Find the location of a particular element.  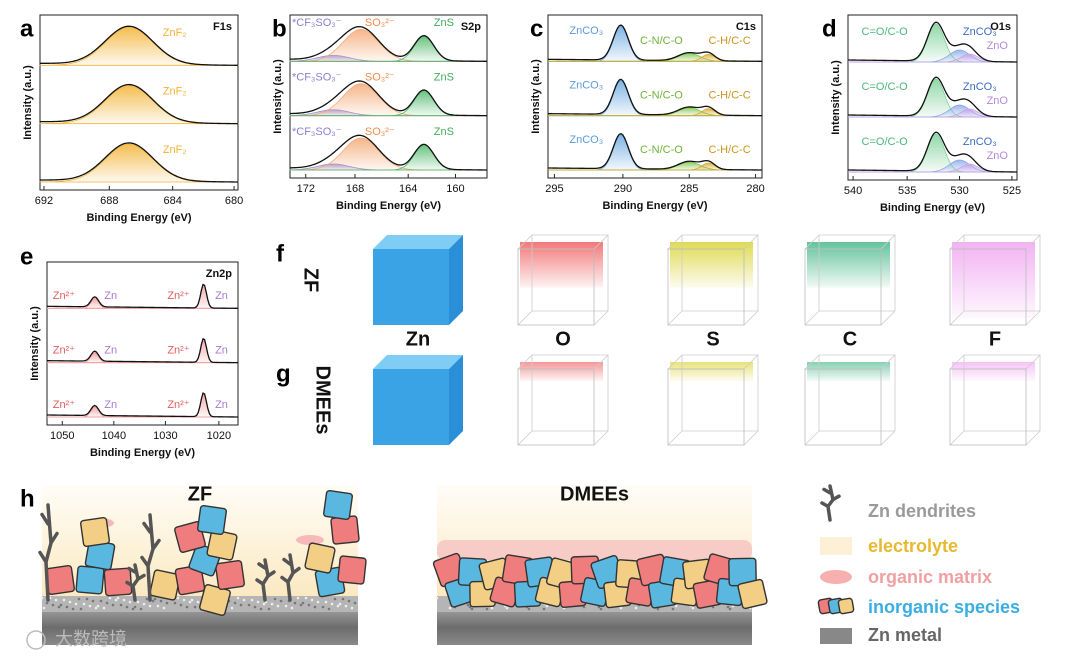

cube-top is located at coordinates (418, 242).